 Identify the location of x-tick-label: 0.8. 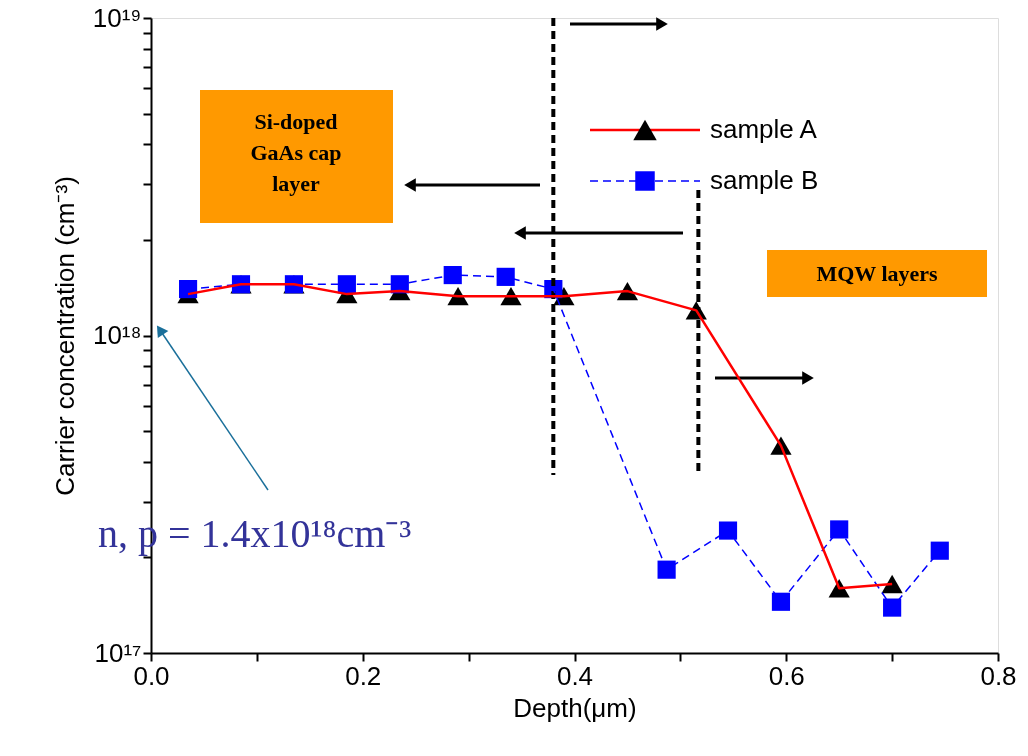
(998, 675).